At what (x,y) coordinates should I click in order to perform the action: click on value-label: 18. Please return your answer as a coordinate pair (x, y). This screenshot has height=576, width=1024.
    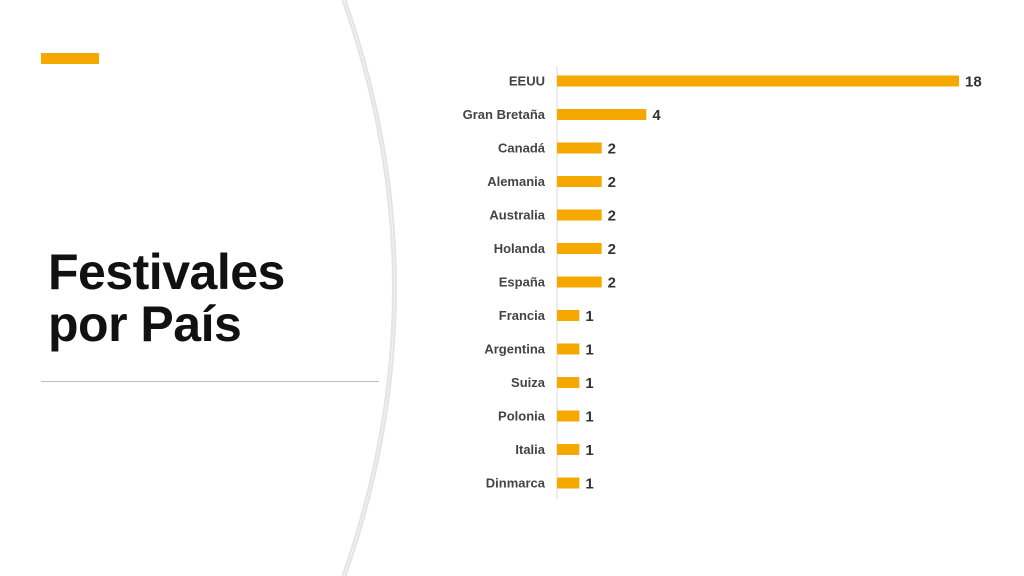
    Looking at the image, I should click on (973, 82).